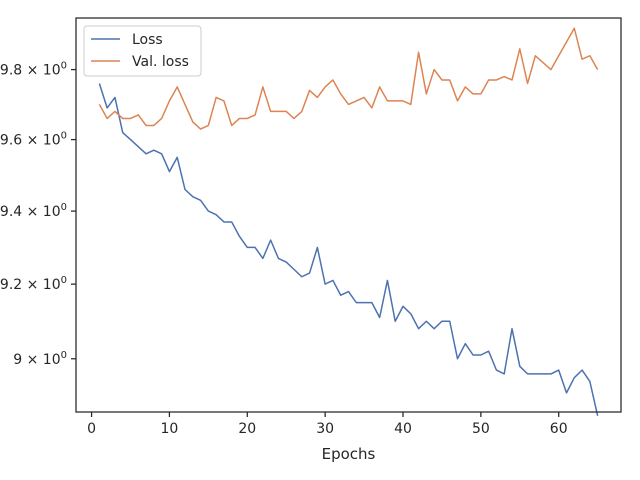 The image size is (640, 480). What do you see at coordinates (142, 51) in the screenshot?
I see `legend: Loss Val. loss` at bounding box center [142, 51].